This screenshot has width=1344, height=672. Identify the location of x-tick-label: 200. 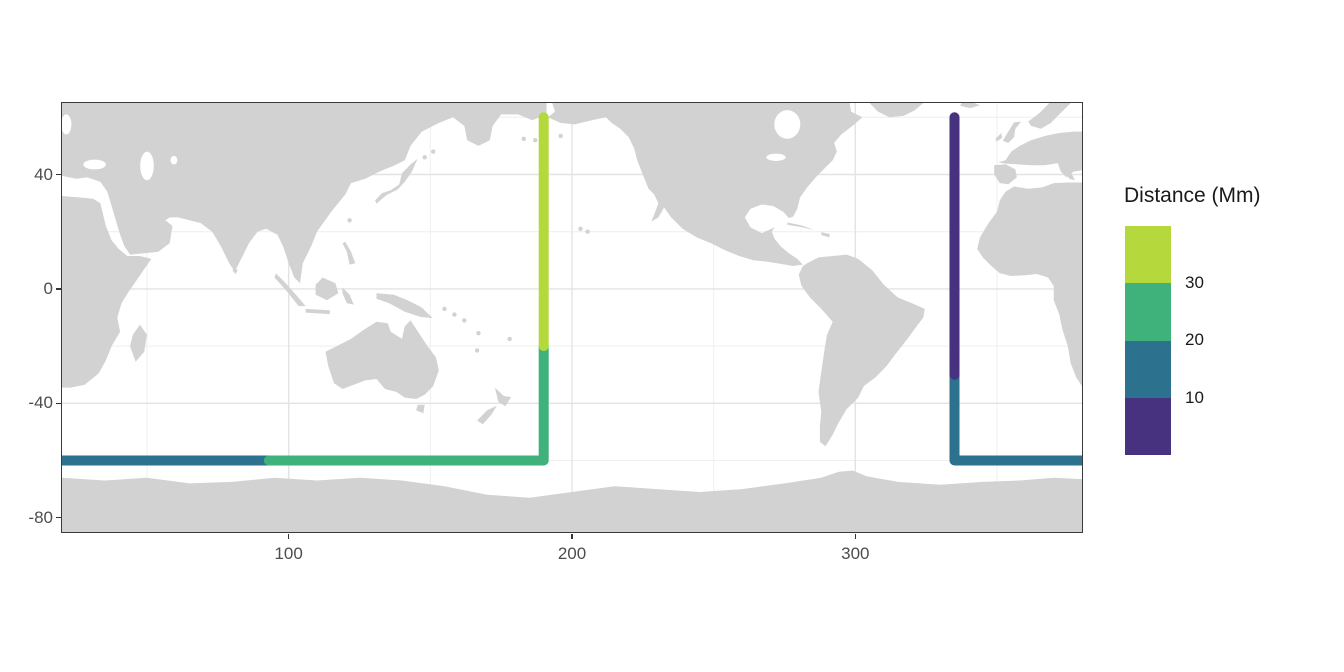
(572, 553).